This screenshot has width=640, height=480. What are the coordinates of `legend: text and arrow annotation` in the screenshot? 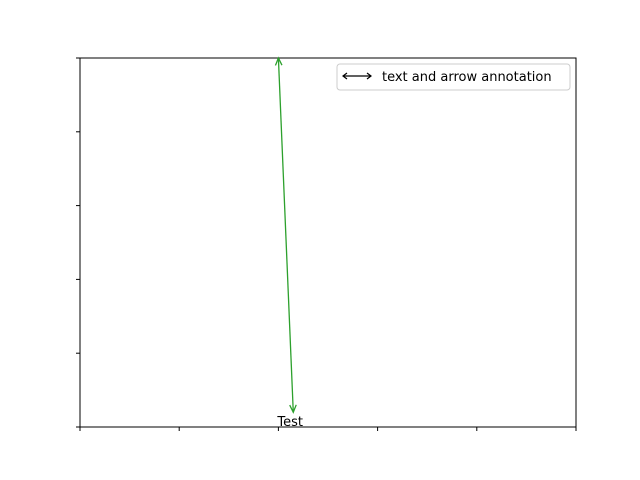 It's located at (453, 77).